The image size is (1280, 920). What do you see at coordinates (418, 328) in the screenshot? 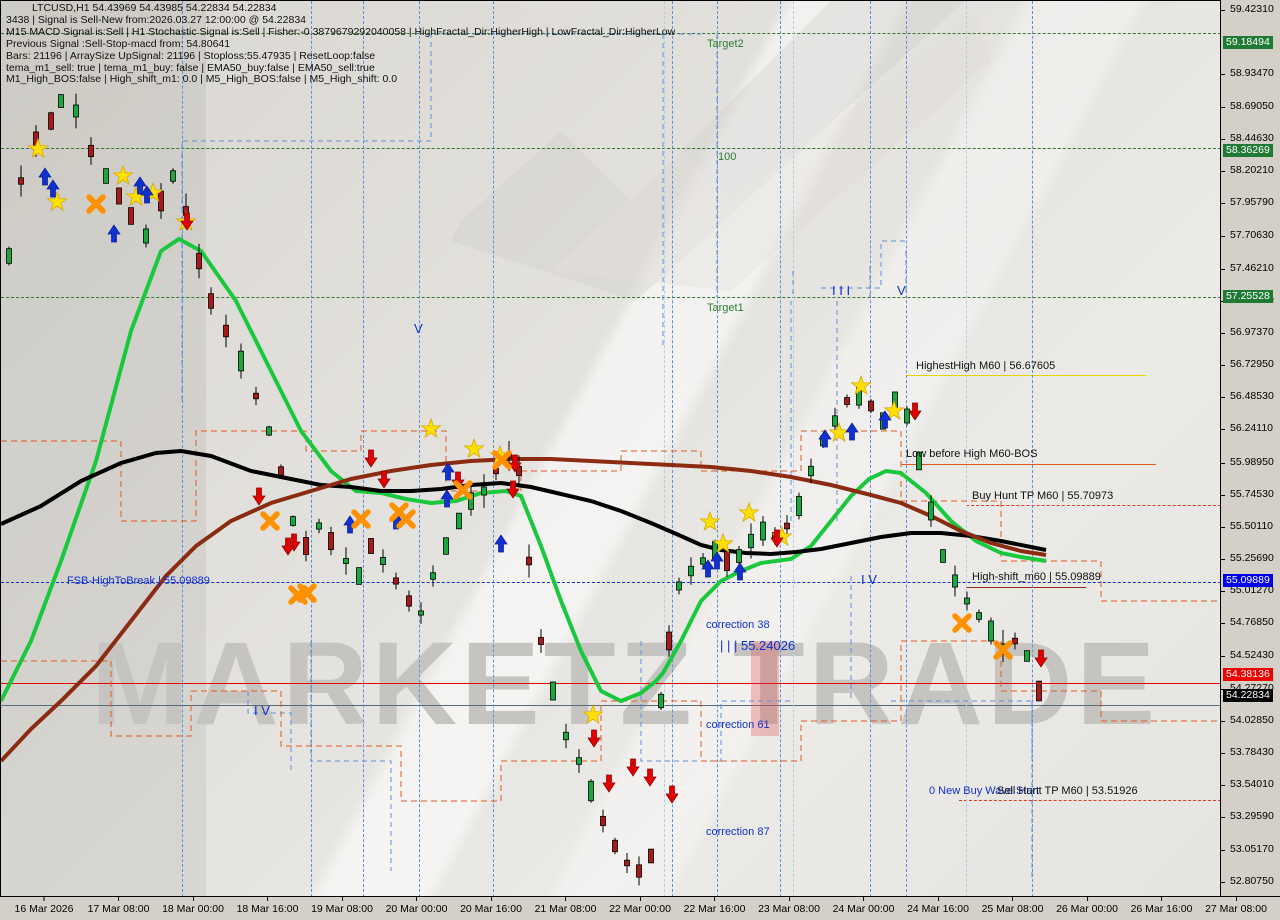
I see `annotation-wave-v-mid: V` at bounding box center [418, 328].